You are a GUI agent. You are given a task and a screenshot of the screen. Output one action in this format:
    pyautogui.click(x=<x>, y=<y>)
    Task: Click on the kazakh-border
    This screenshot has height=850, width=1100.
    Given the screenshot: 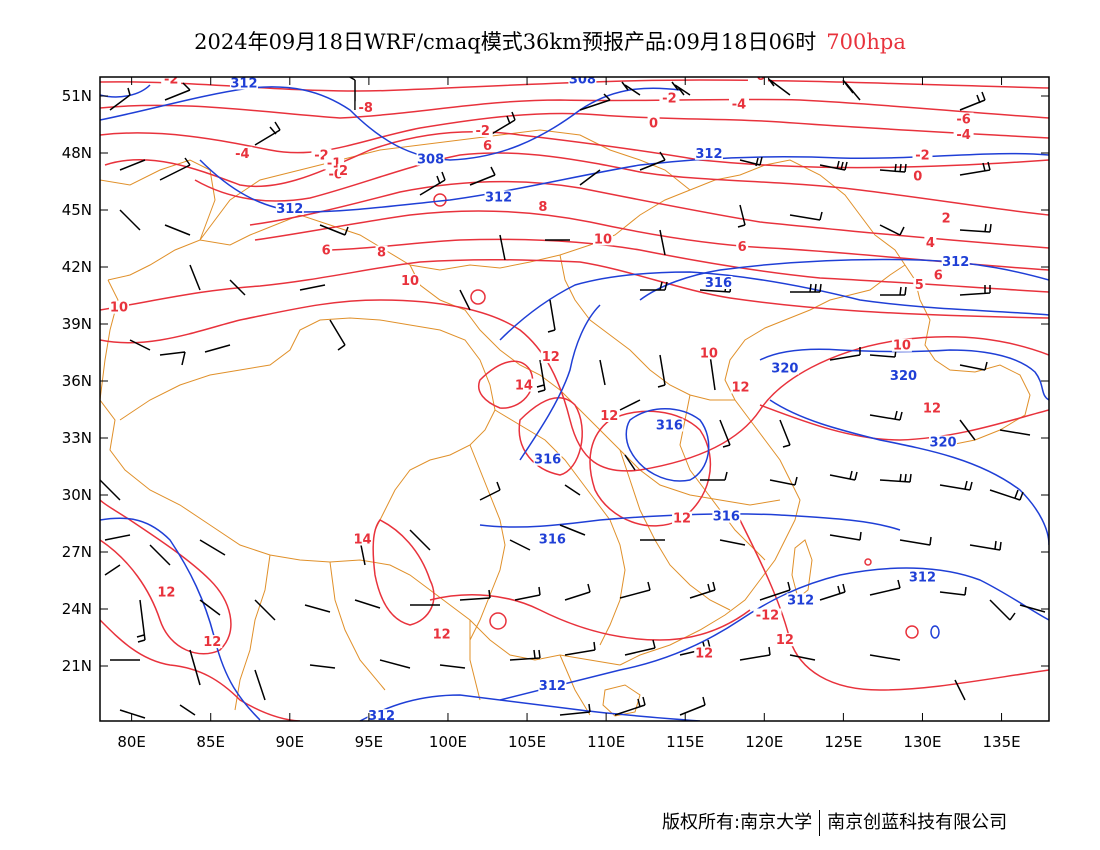 What is the action you would take?
    pyautogui.click(x=158, y=200)
    